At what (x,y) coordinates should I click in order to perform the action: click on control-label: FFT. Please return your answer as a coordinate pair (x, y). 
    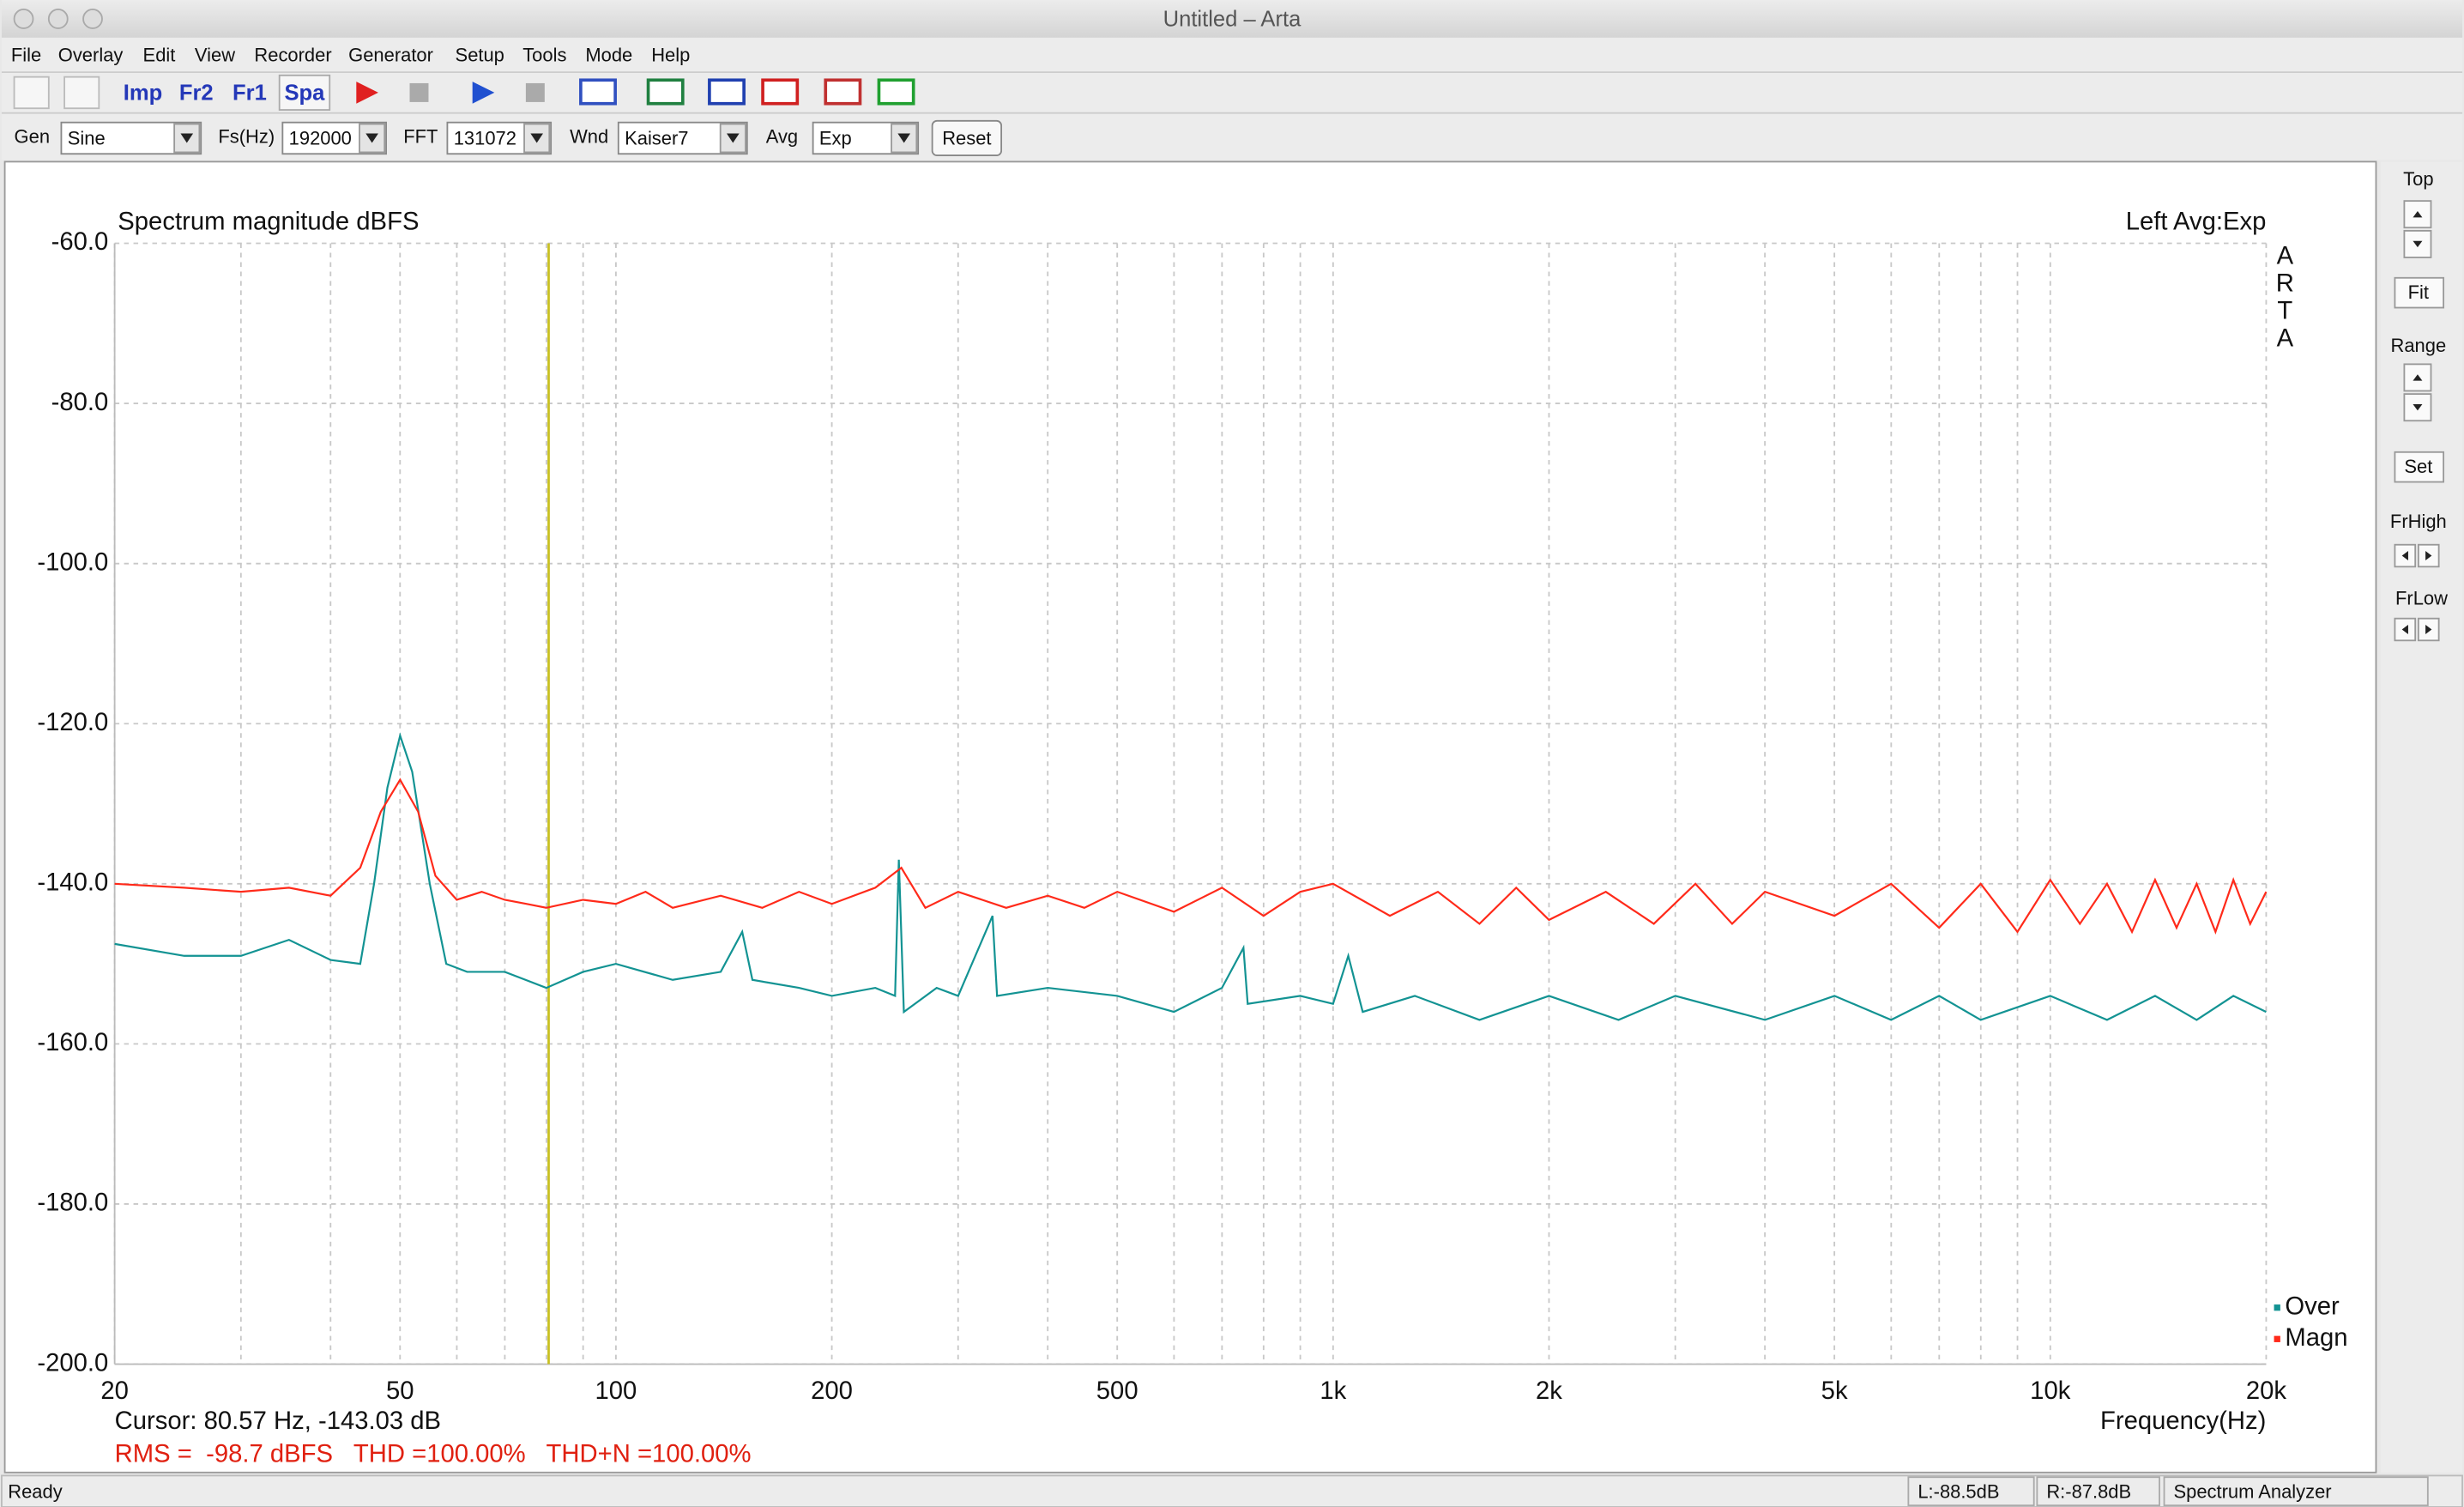
    Looking at the image, I should click on (420, 137).